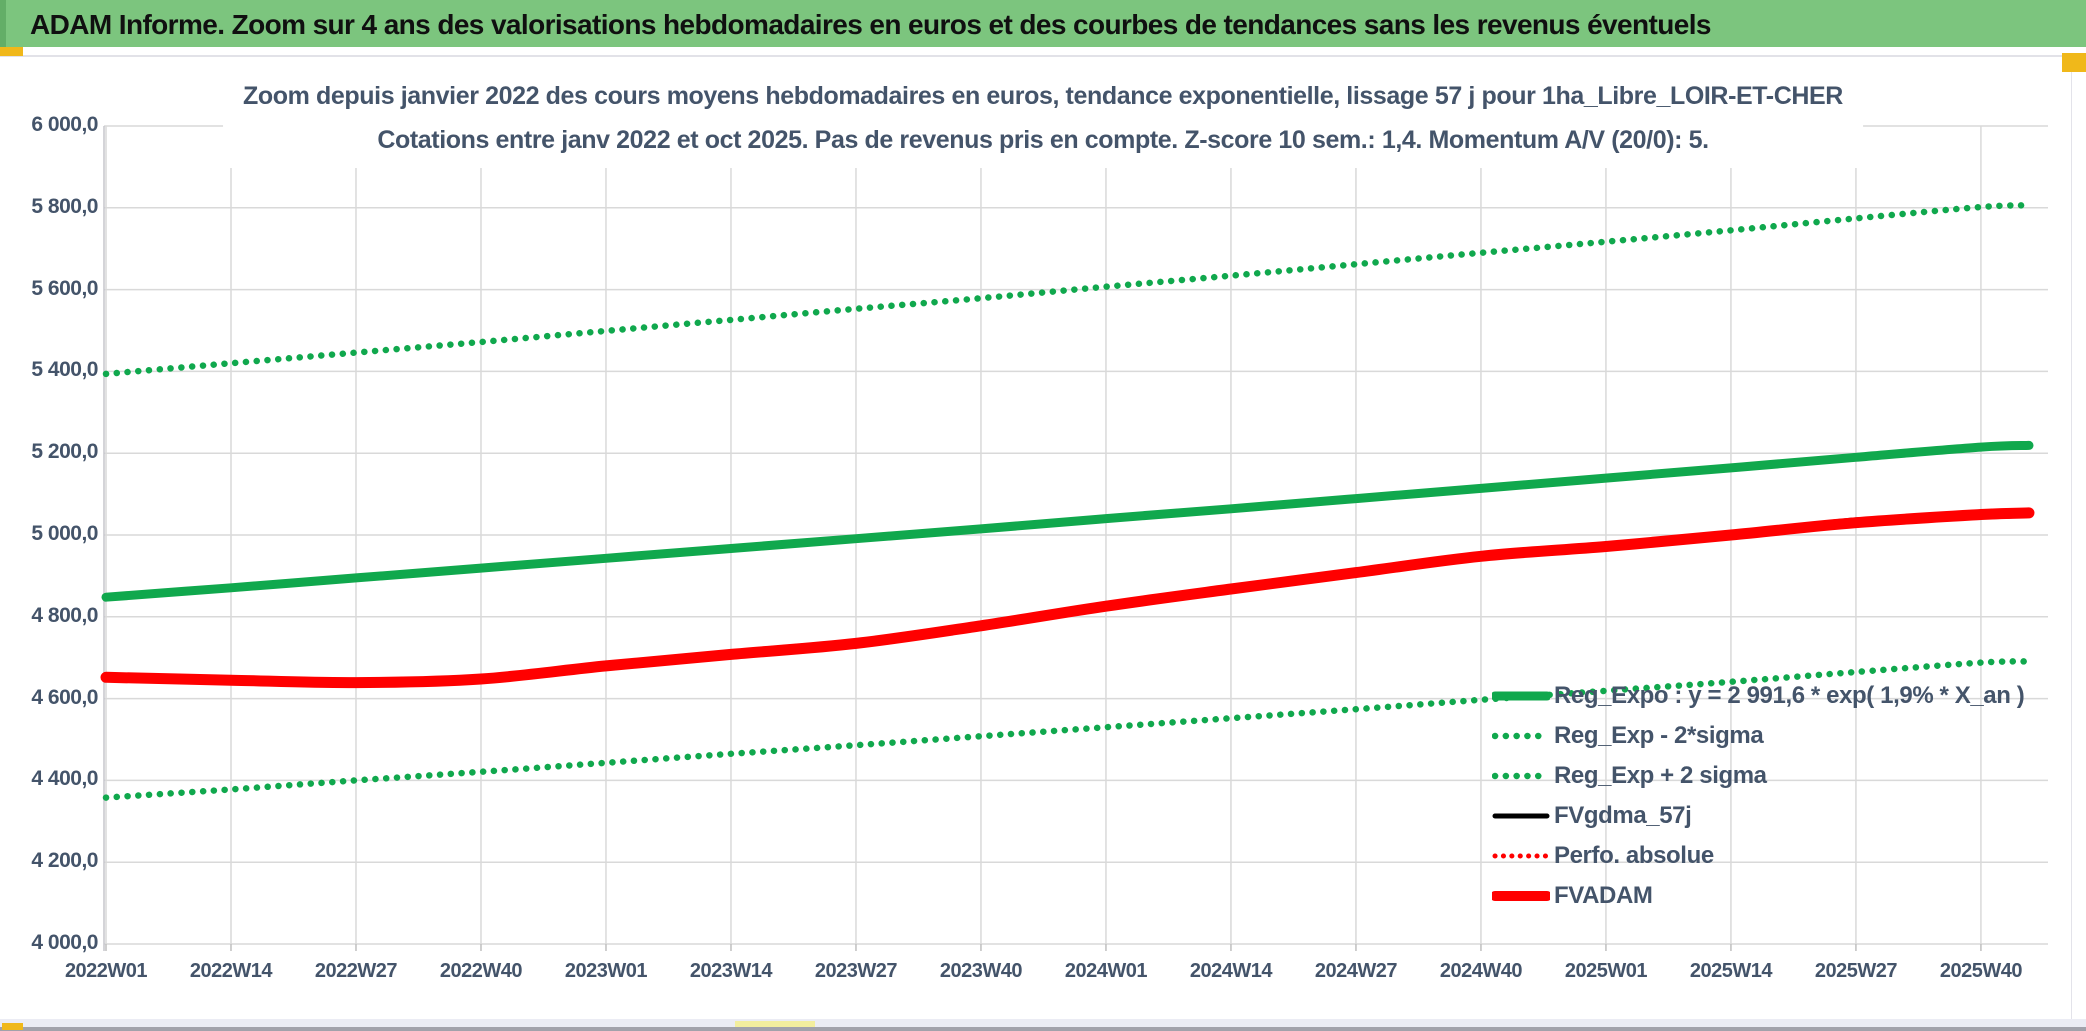 Image resolution: width=2086 pixels, height=1031 pixels. What do you see at coordinates (64, 942) in the screenshot?
I see `y-tick-label: 4 000,0` at bounding box center [64, 942].